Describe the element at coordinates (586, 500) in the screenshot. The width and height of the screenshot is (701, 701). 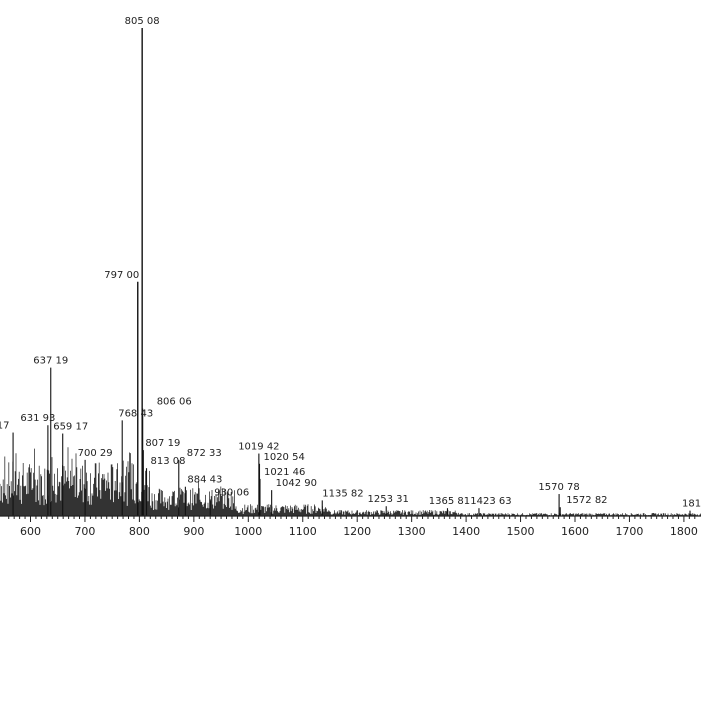
I see `peak-label: 1572 82` at that location.